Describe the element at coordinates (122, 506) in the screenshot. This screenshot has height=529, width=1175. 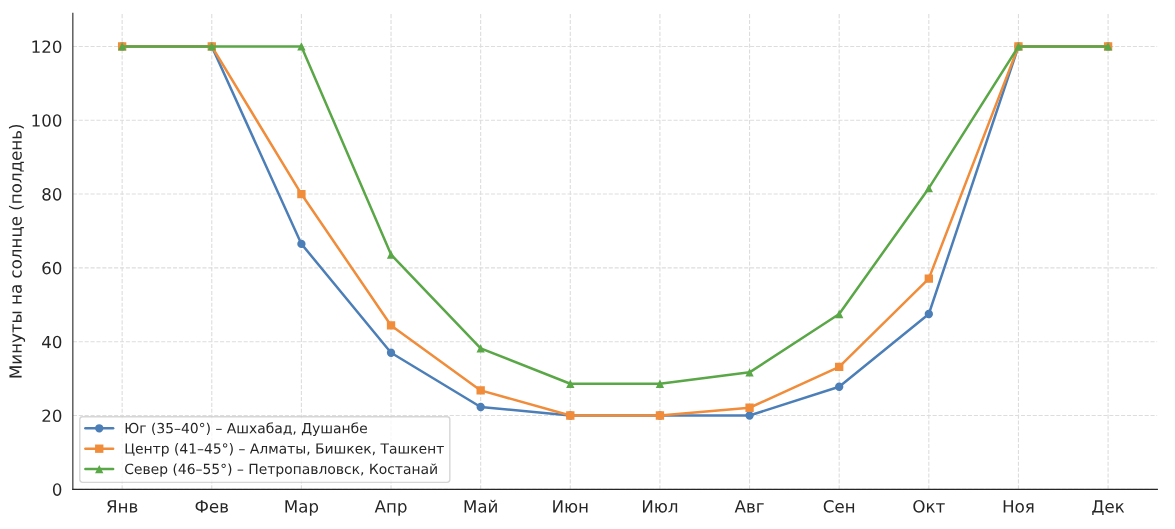
I see `x-tick-label: Янв` at that location.